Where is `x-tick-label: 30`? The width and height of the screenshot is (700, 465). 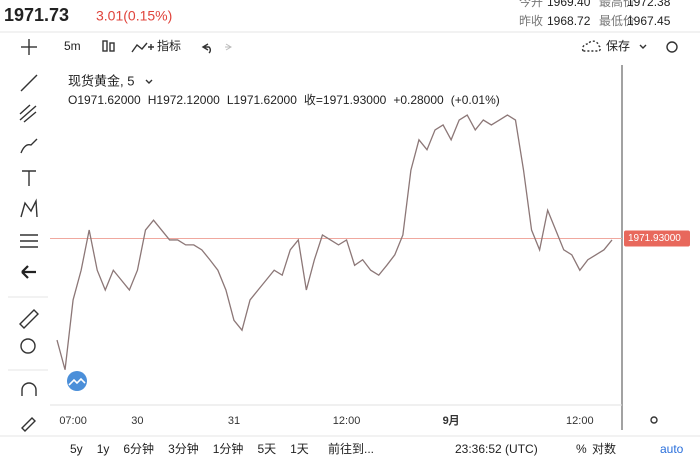
x-tick-label: 30 is located at coordinates (137, 421).